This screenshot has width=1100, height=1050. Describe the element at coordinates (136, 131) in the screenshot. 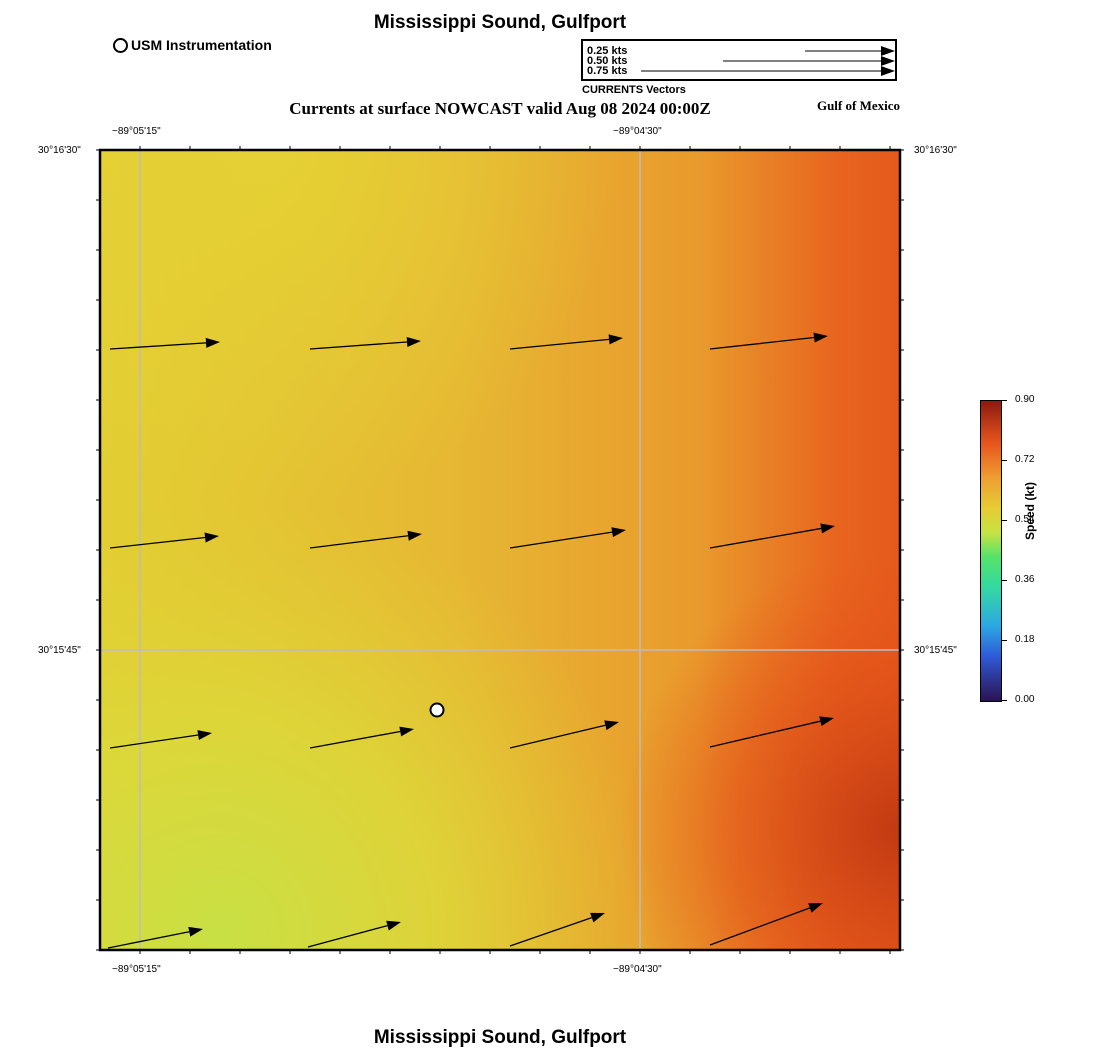

I see `lon-label-top-1: −89°05'15"` at that location.